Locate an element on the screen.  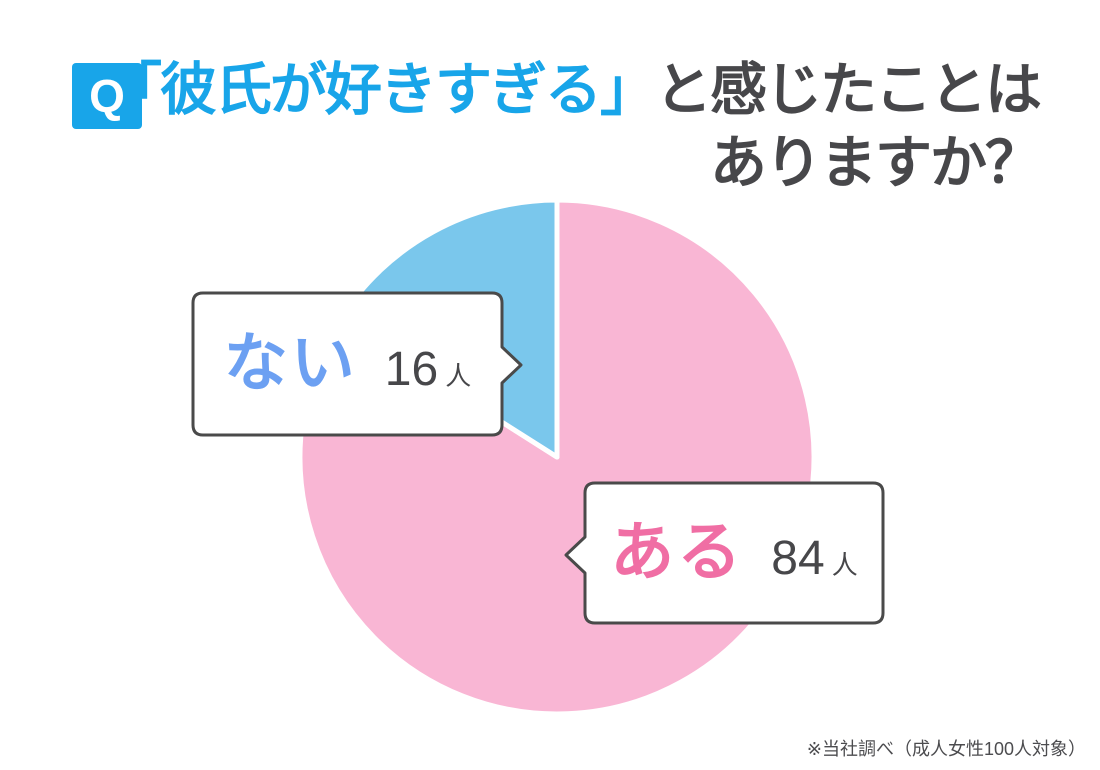
bubble-nai-shape is located at coordinates (357, 364).